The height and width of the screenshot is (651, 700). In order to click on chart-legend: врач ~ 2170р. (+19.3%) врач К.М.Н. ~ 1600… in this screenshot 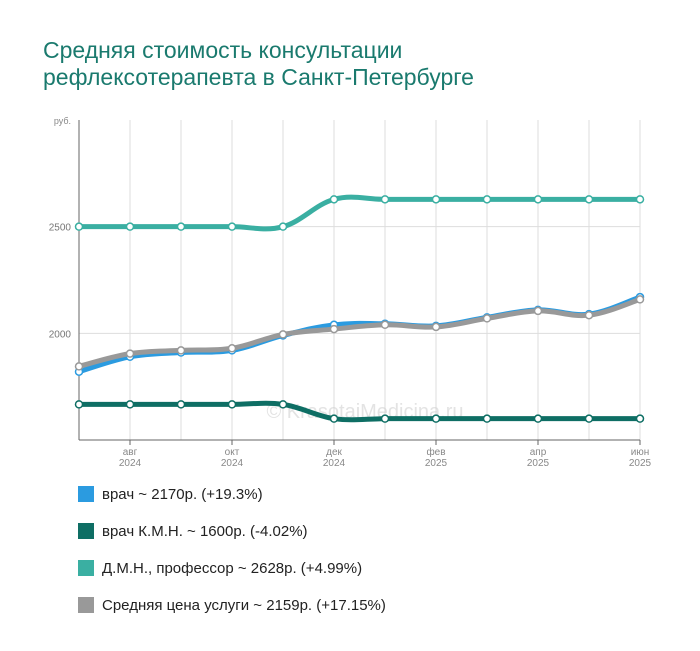, I will do `click(232, 559)`.